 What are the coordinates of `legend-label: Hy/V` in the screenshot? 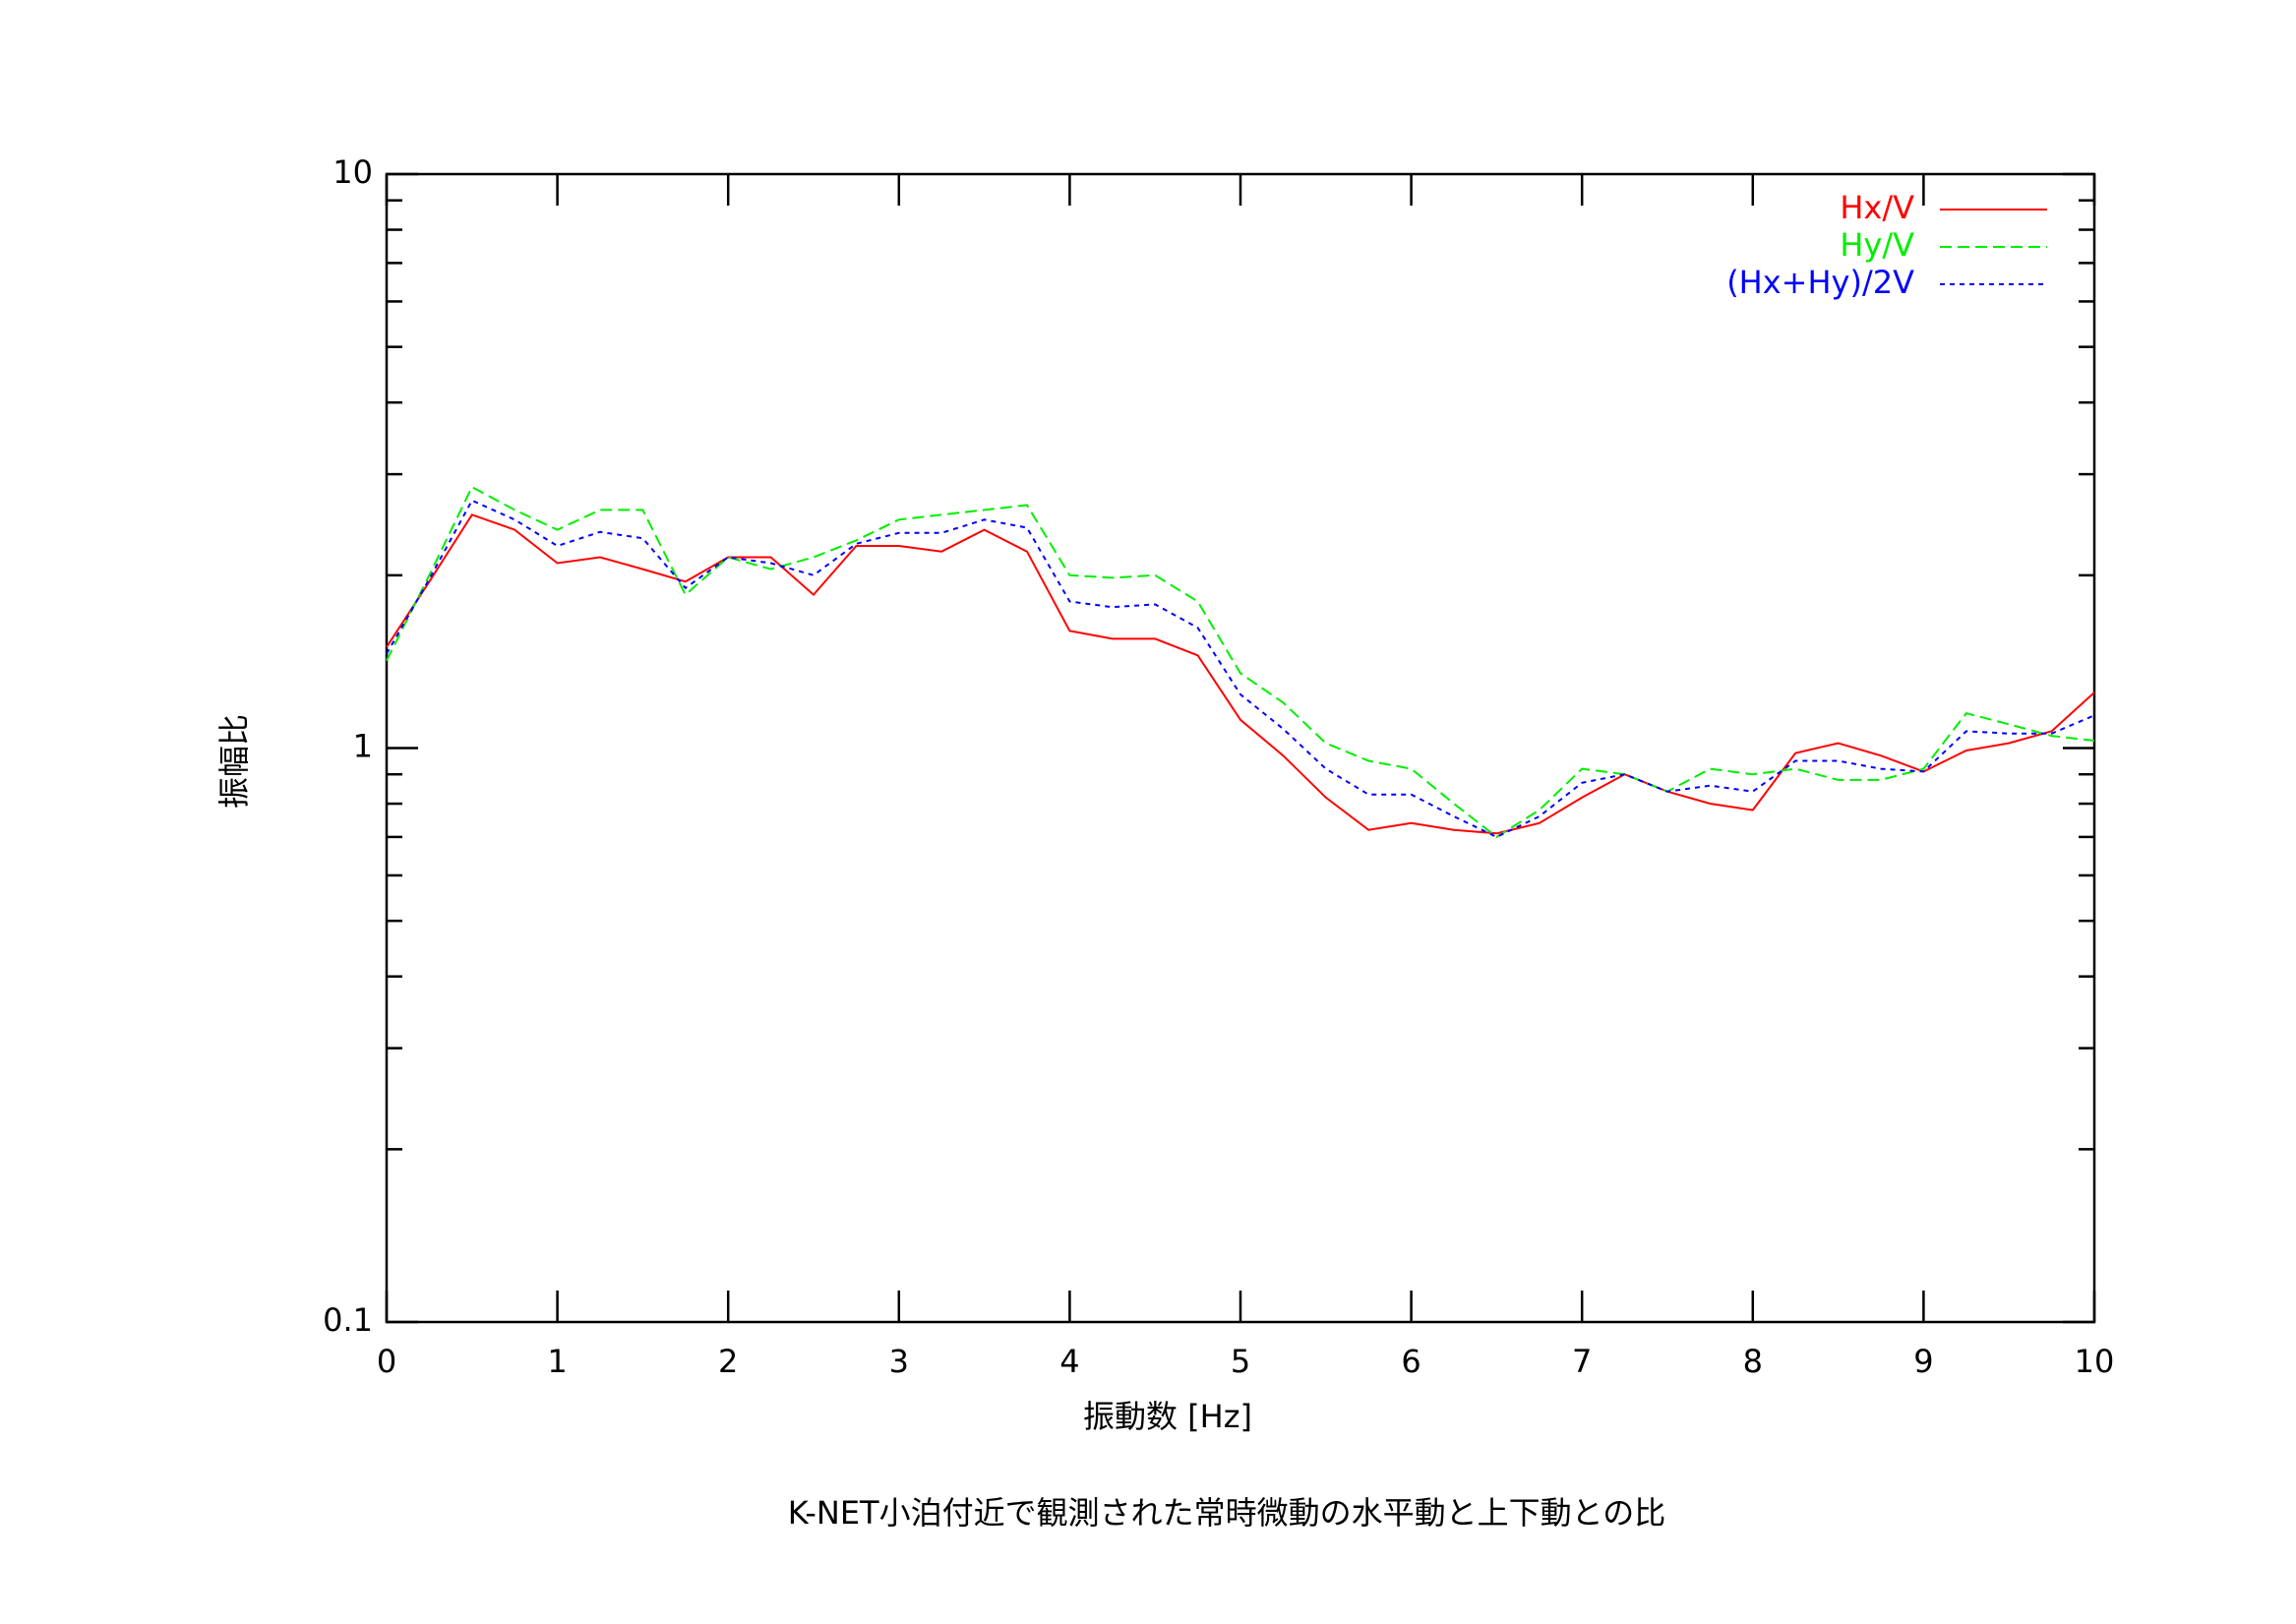 It's located at (1877, 245).